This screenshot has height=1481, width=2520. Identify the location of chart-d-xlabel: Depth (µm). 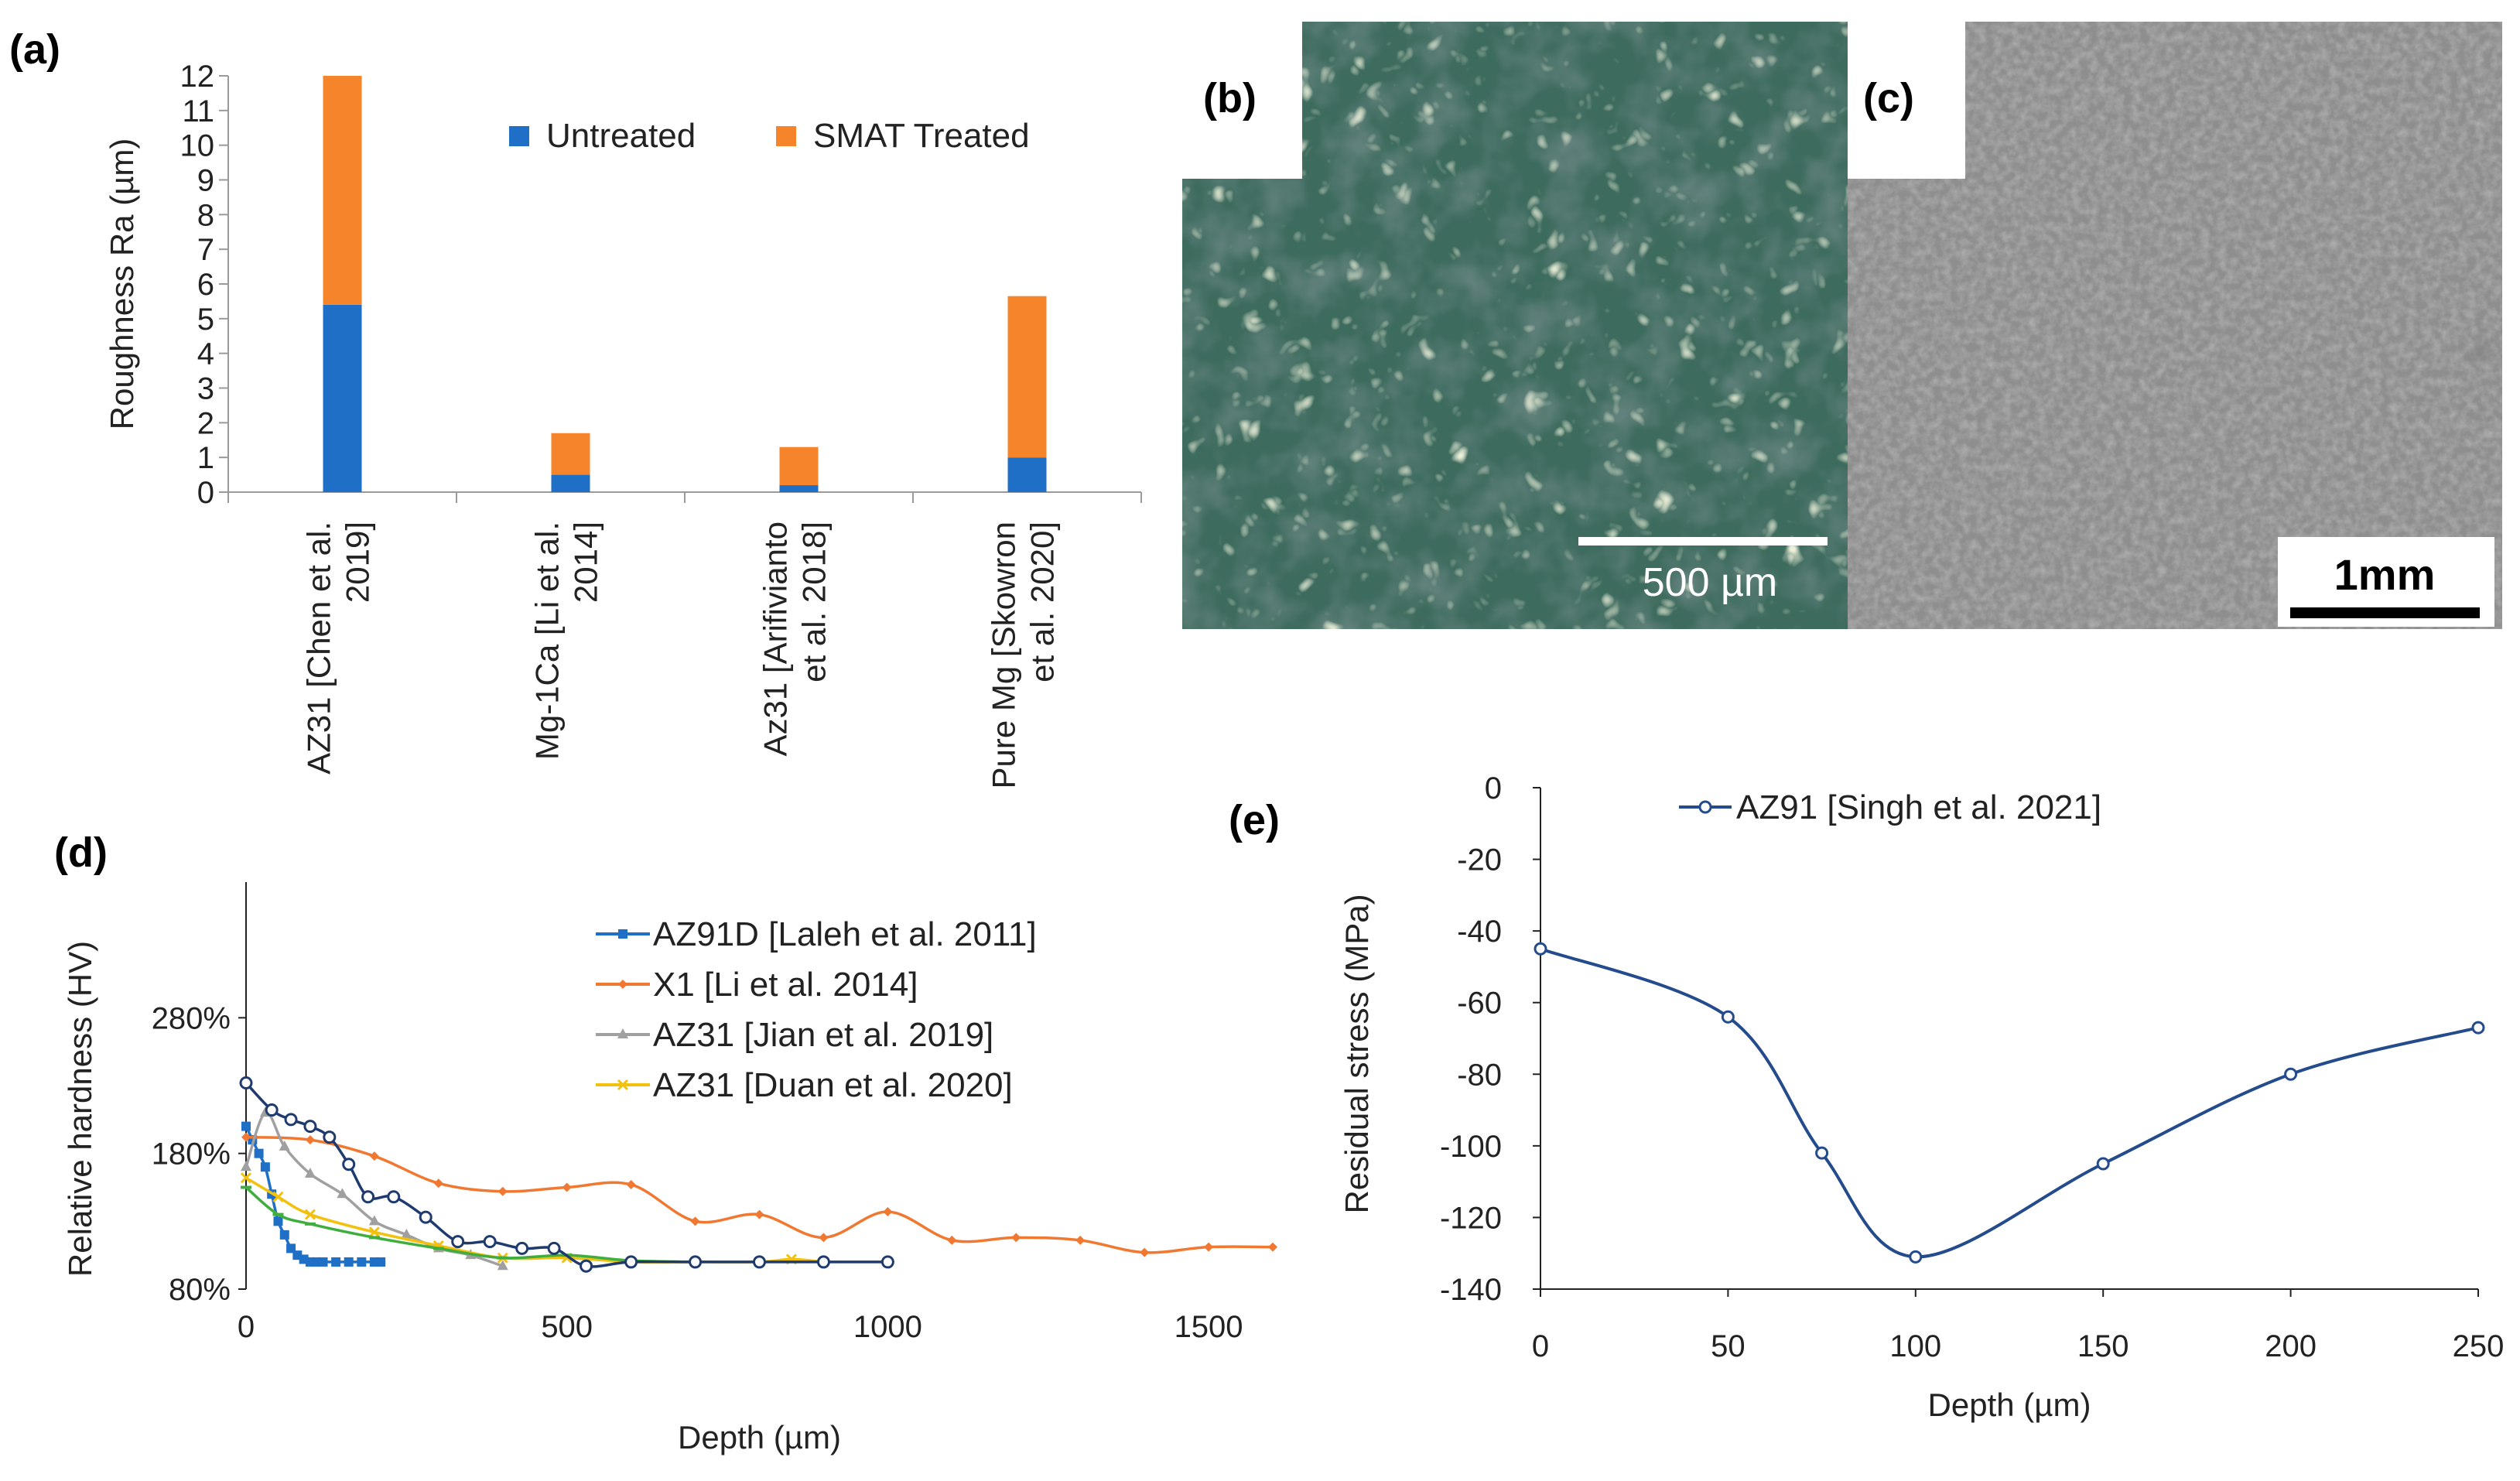
(759, 1437).